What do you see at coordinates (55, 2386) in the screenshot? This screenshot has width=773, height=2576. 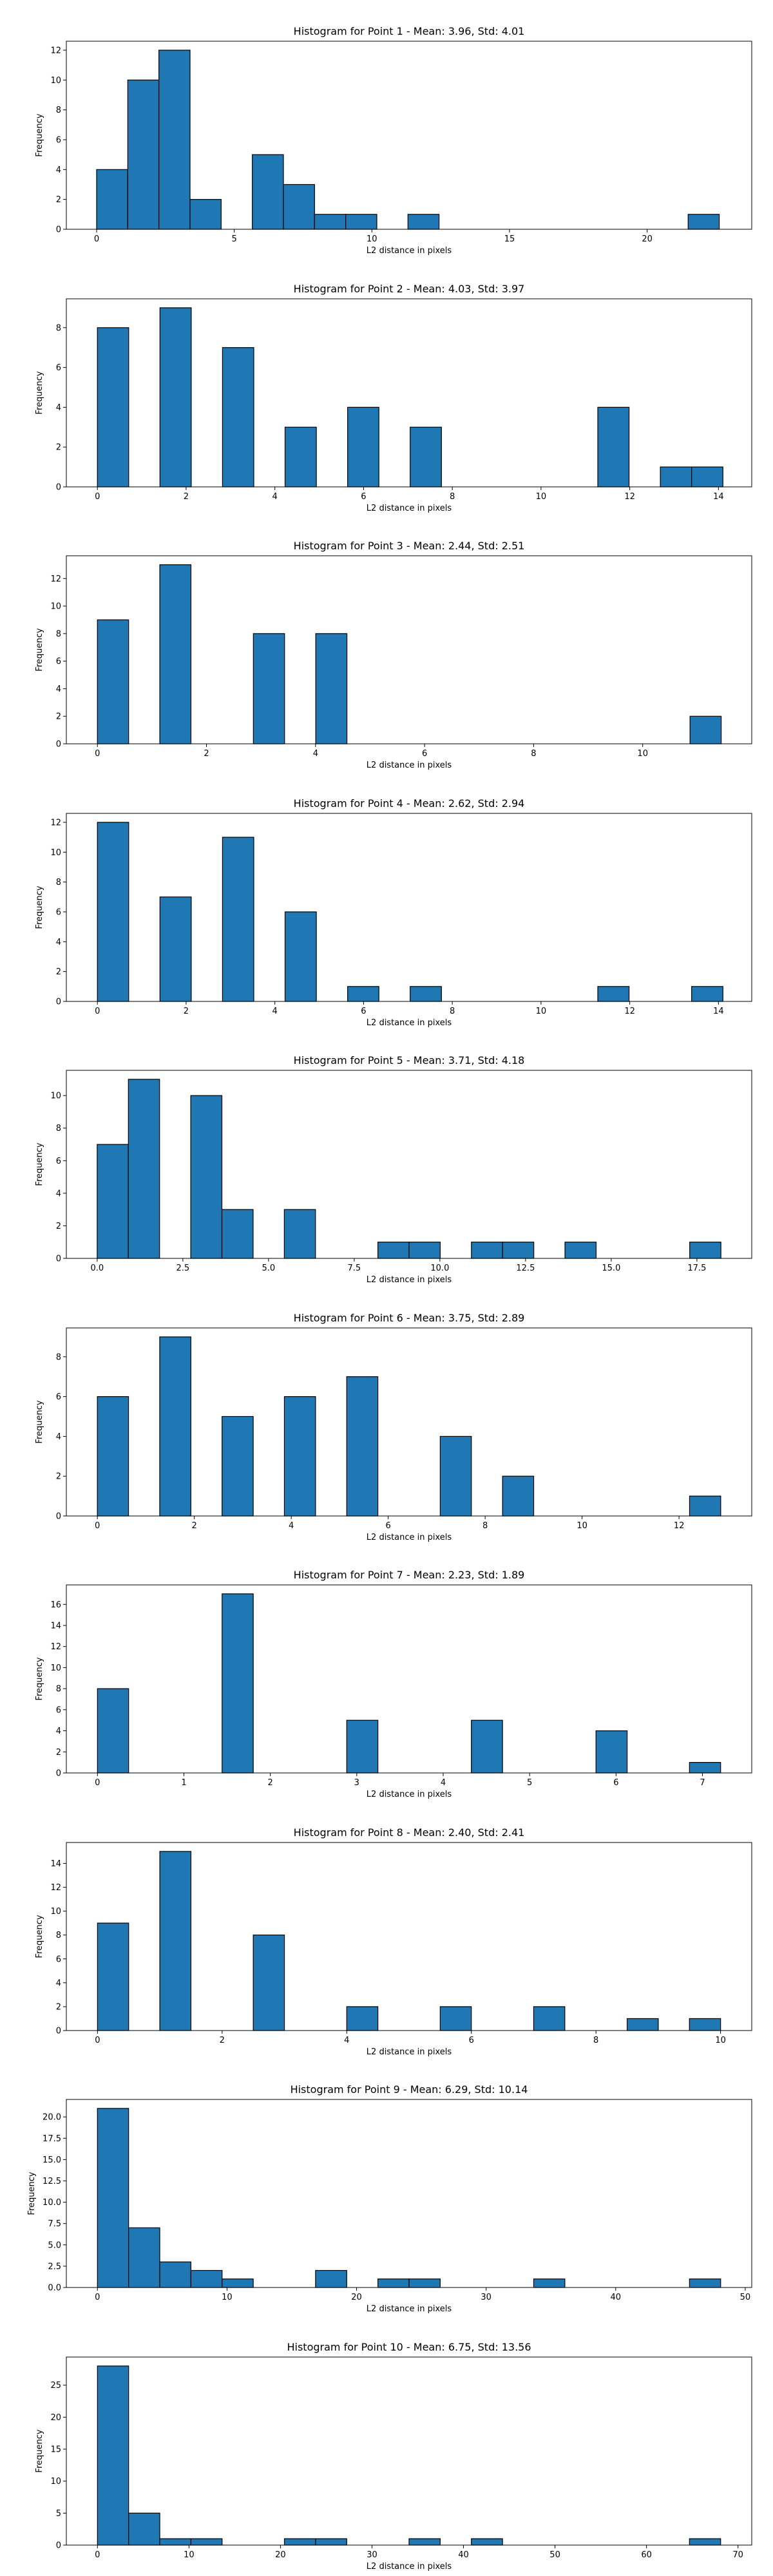 I see `y-tick-label: 25` at bounding box center [55, 2386].